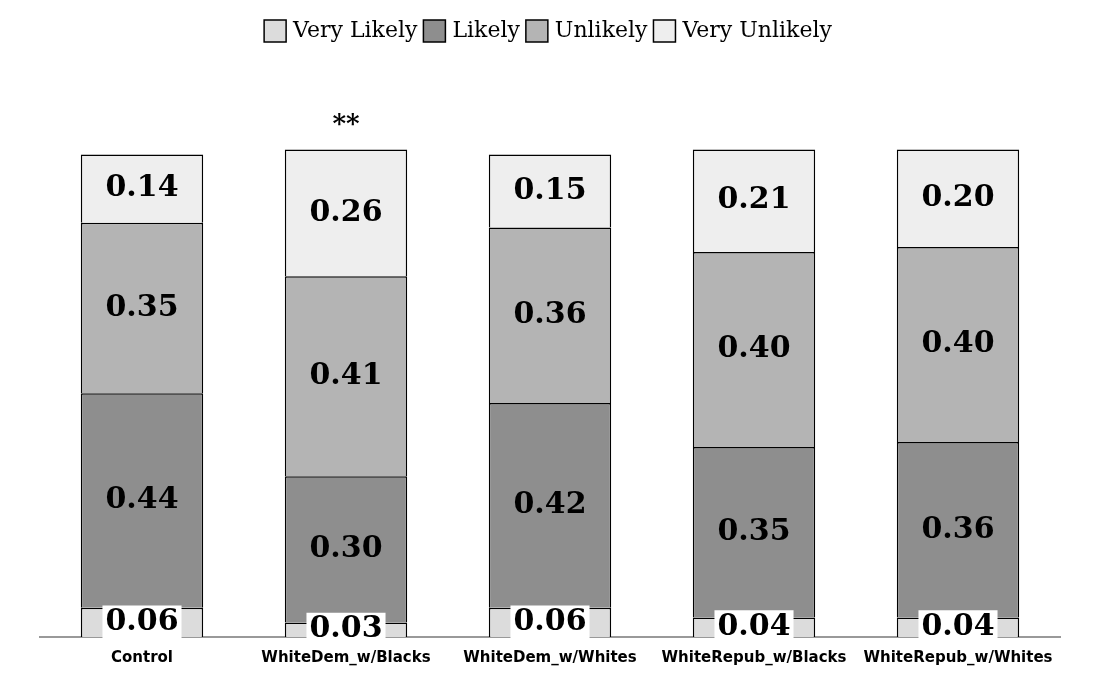  What do you see at coordinates (346, 373) in the screenshot?
I see `data-label: 0.41` at bounding box center [346, 373].